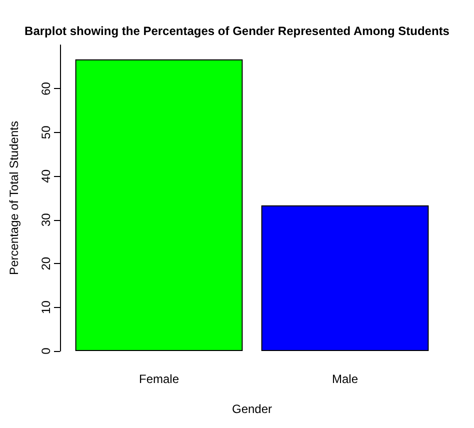  What do you see at coordinates (237, 31) in the screenshot?
I see `chart-title: Barplot showing the Percentages of Gender Represented Among Students` at bounding box center [237, 31].